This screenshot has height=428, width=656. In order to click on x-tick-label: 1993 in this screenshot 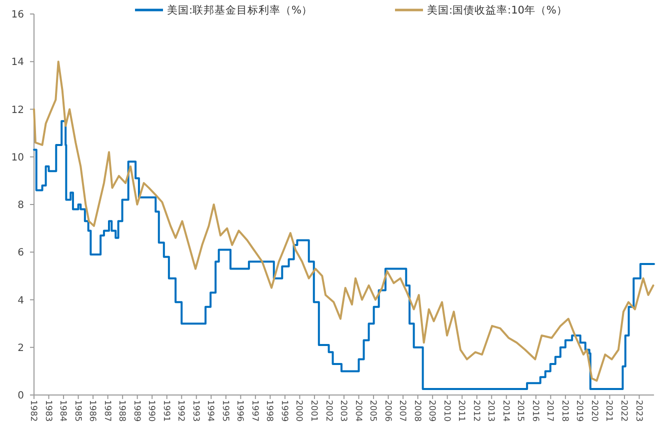, I will do `click(195, 411)`.